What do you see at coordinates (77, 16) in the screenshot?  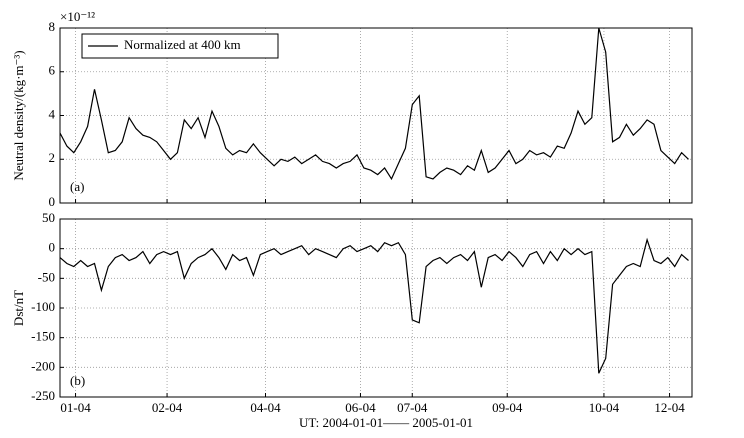 I see `y-multiplier: ×10⁻¹²` at bounding box center [77, 16].